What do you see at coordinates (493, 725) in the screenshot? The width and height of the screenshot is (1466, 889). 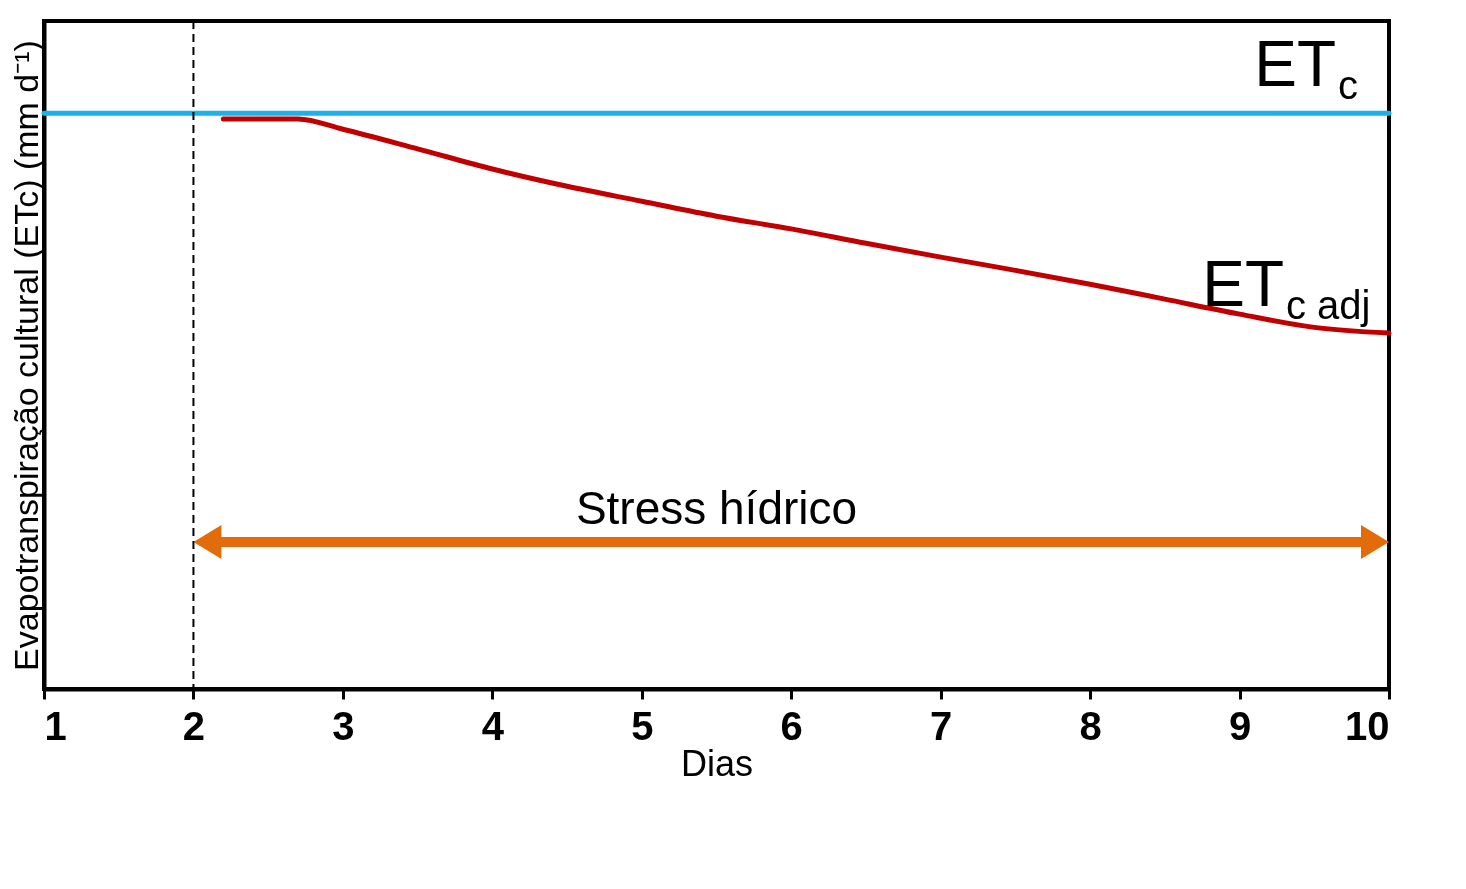 I see `x-tick-label: 4` at bounding box center [493, 725].